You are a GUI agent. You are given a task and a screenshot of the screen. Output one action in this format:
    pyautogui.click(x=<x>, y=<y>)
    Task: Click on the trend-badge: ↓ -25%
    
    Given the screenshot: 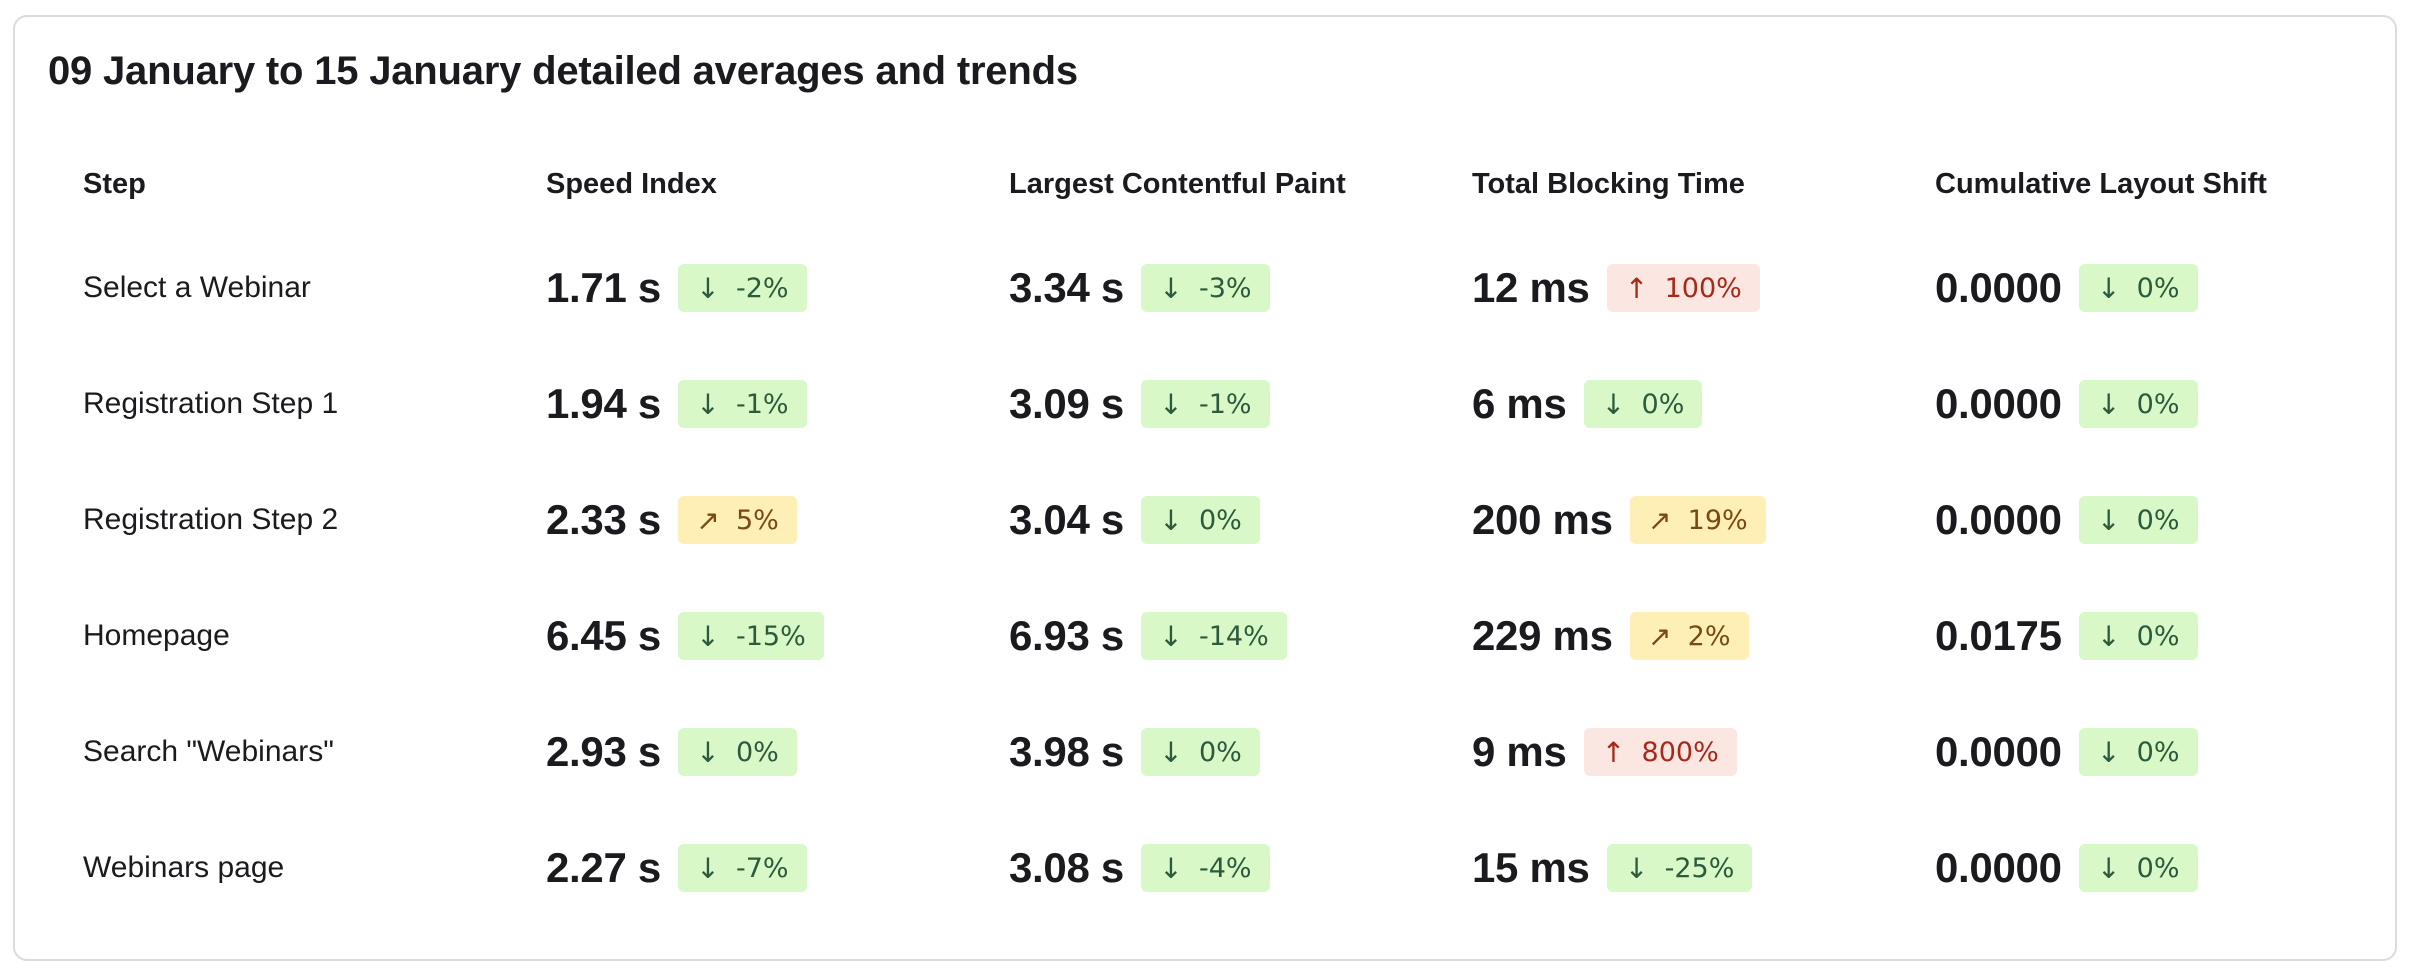 What is the action you would take?
    pyautogui.click(x=1679, y=868)
    